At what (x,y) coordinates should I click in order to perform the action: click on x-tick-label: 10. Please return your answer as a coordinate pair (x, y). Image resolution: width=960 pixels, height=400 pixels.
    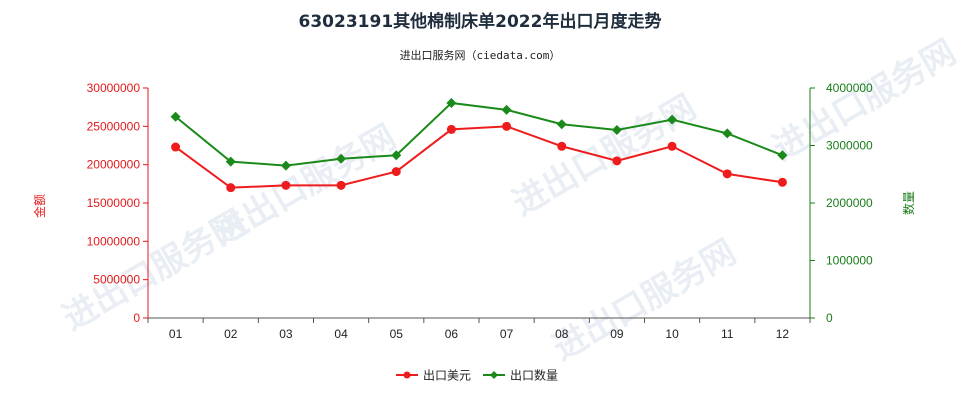
    Looking at the image, I should click on (672, 334).